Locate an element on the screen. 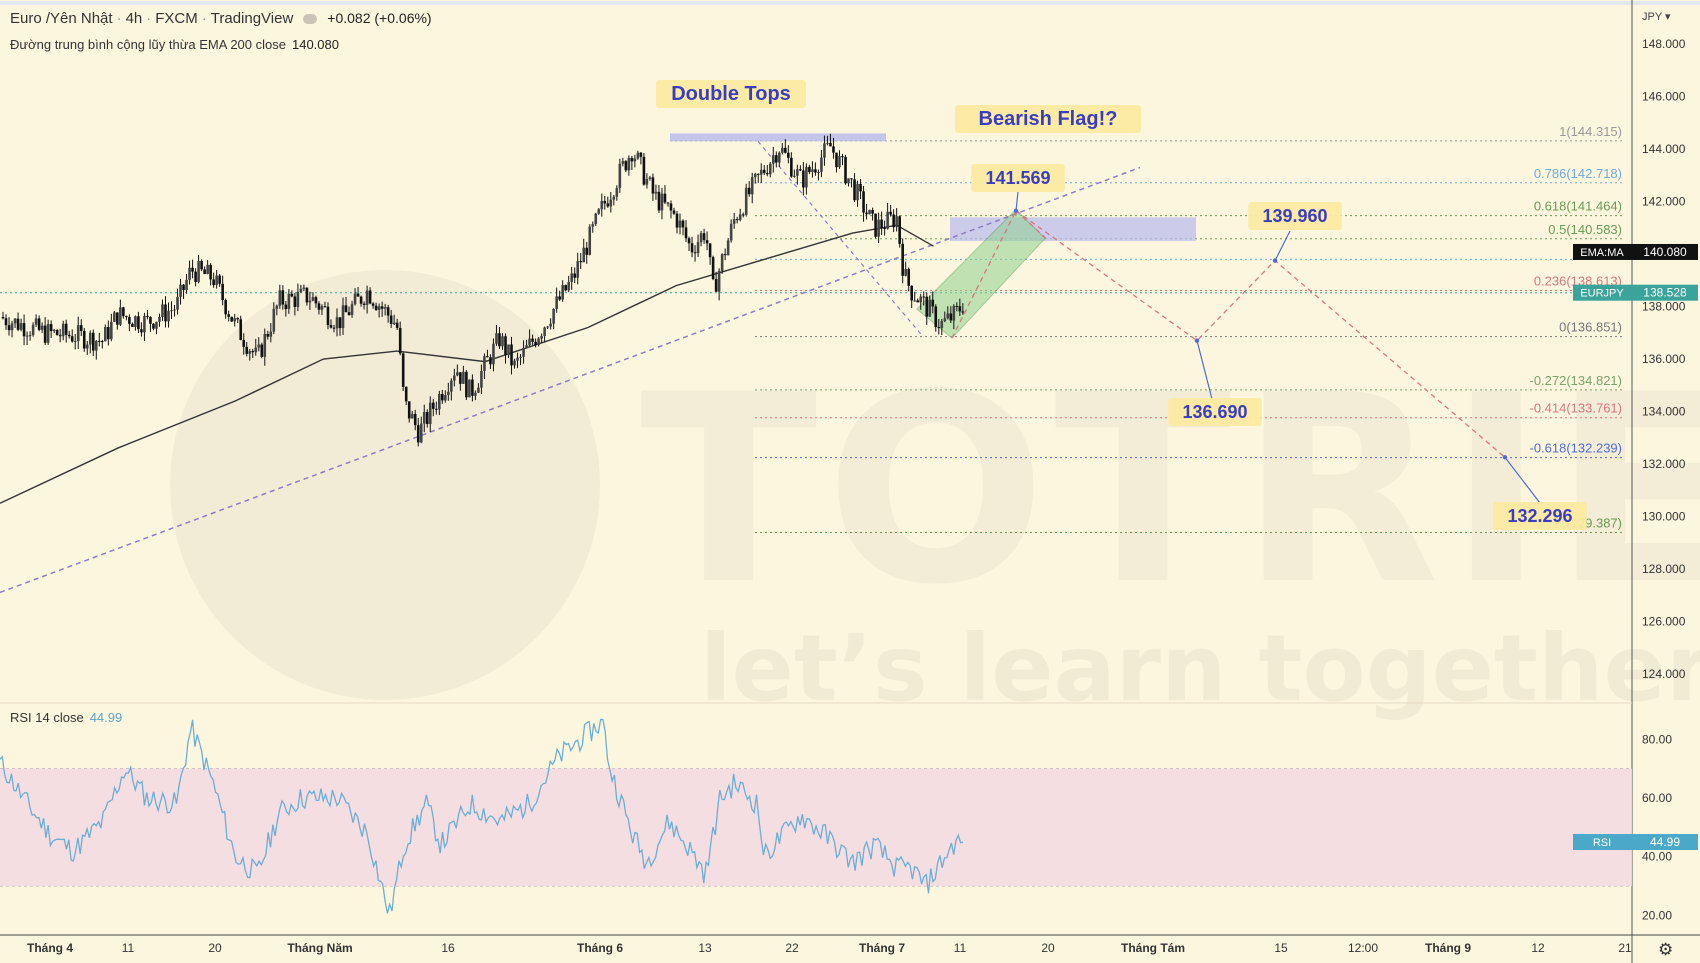 The image size is (1700, 963). interval: 4h is located at coordinates (134, 18).